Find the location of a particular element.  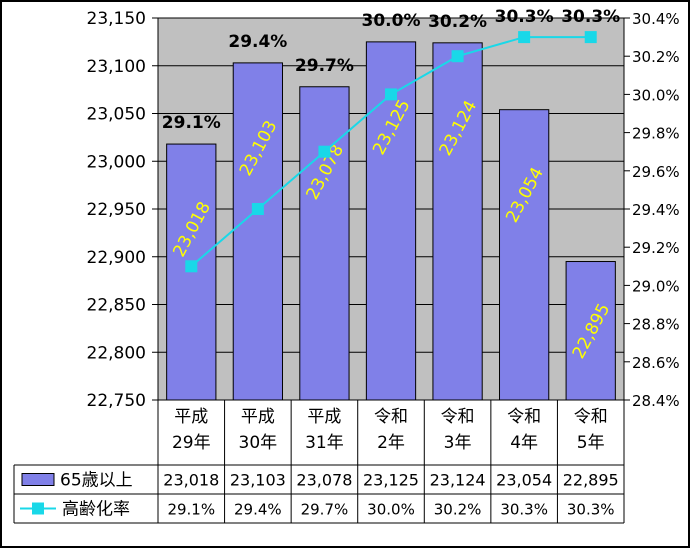

y-left-tick-label: 22,800 is located at coordinates (116, 353).